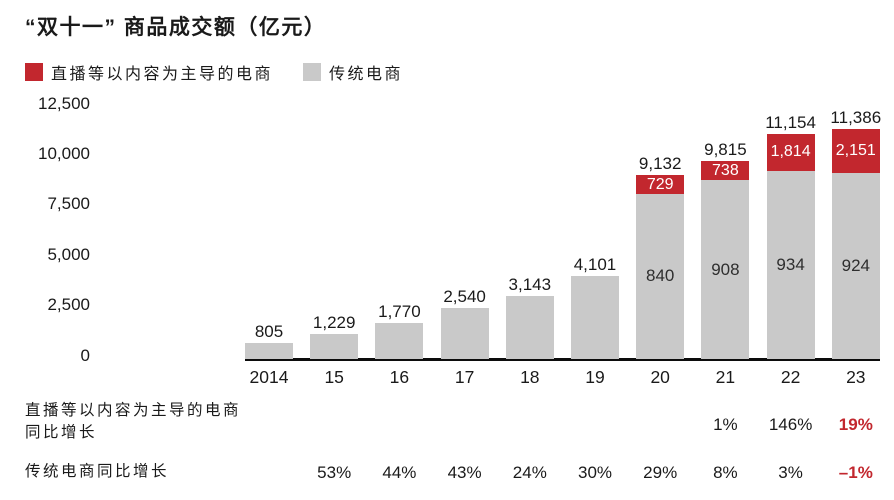  I want to click on x-tick-label: 16, so click(399, 377).